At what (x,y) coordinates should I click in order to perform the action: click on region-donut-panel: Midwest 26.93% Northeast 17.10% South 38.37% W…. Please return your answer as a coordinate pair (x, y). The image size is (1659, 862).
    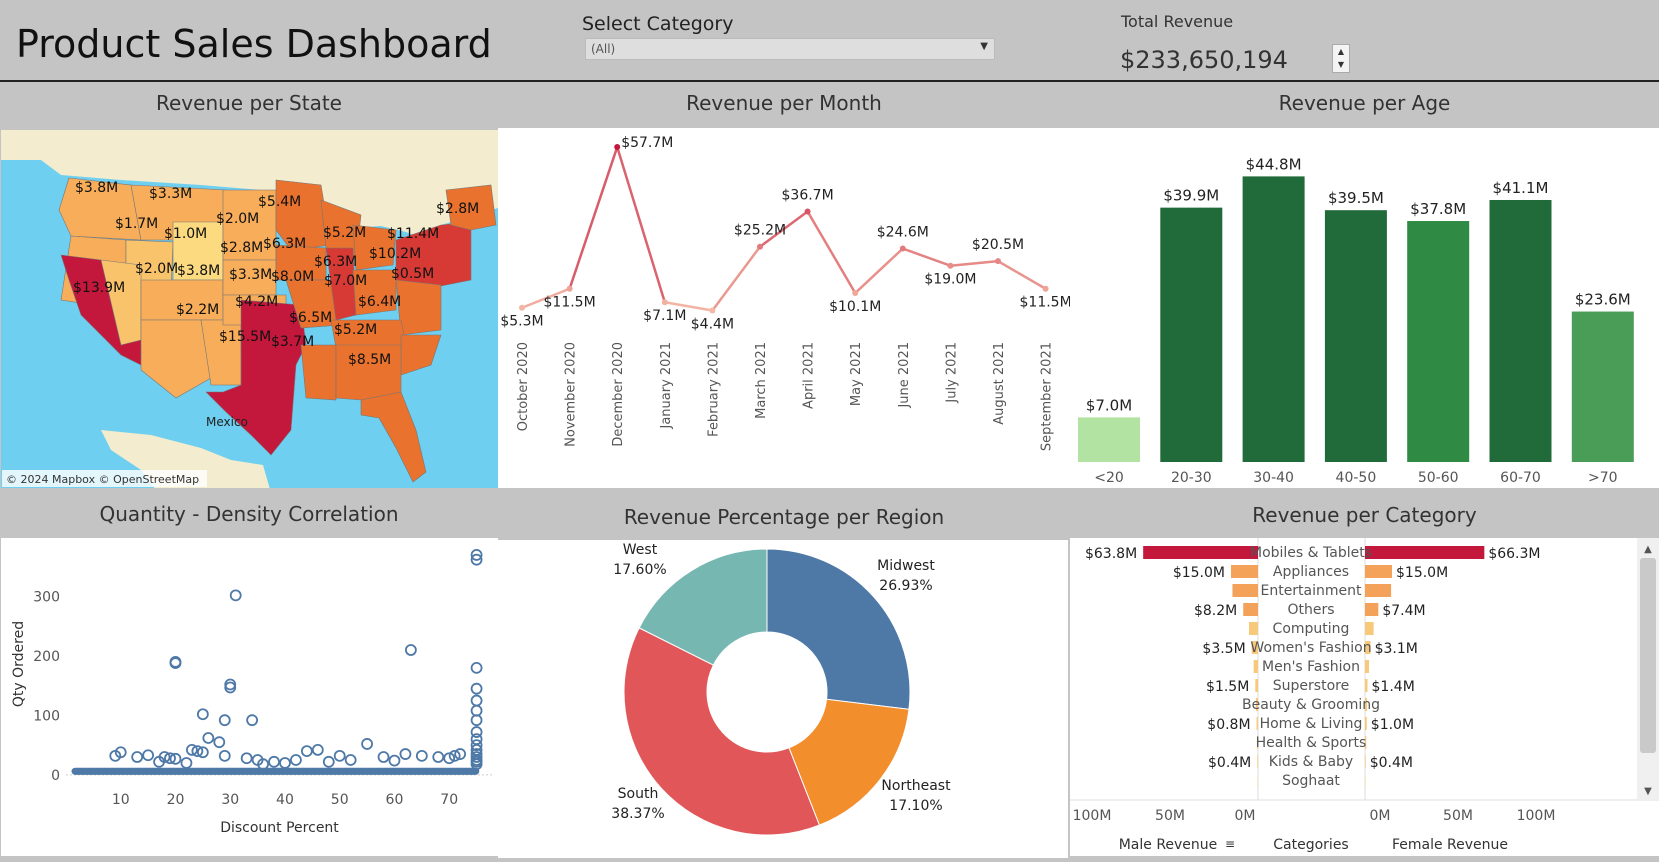
    Looking at the image, I should click on (783, 699).